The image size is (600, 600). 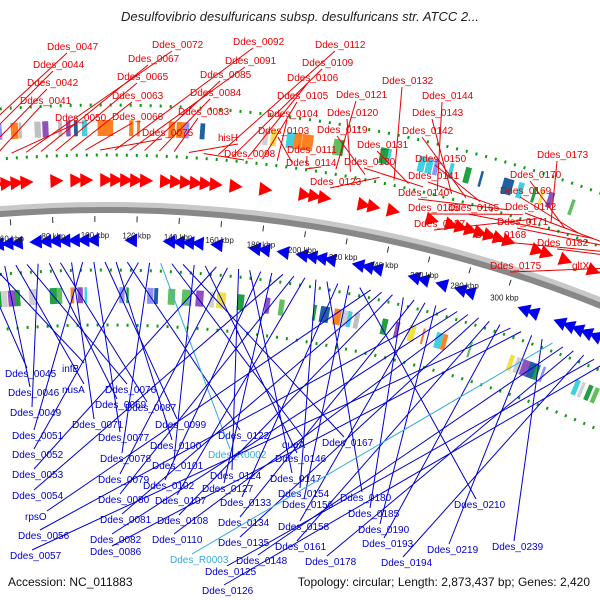 I want to click on gene-label-reverse: Ddes_0180, so click(x=366, y=498).